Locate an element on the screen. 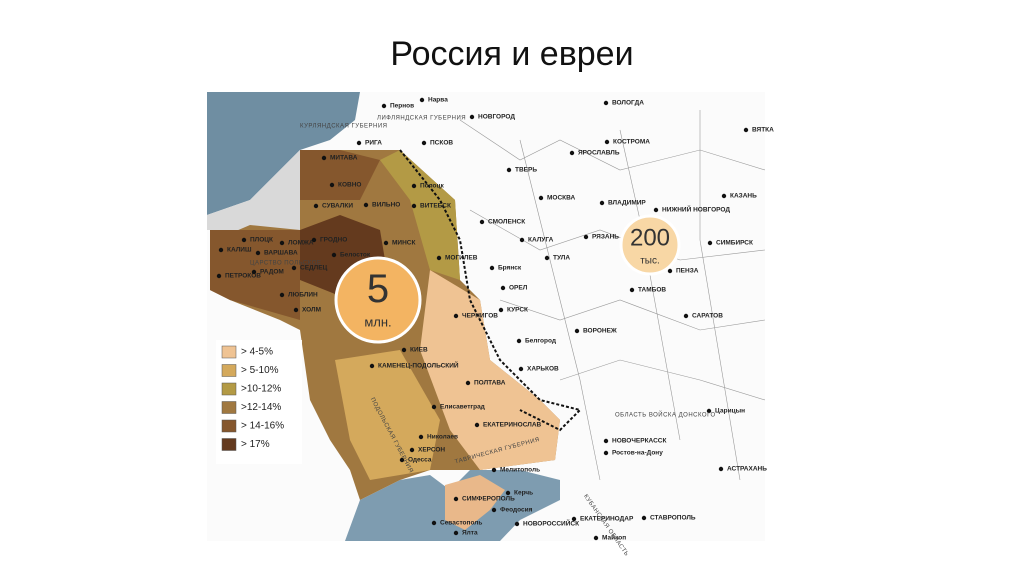  city-label: НОВГОРОД is located at coordinates (496, 117).